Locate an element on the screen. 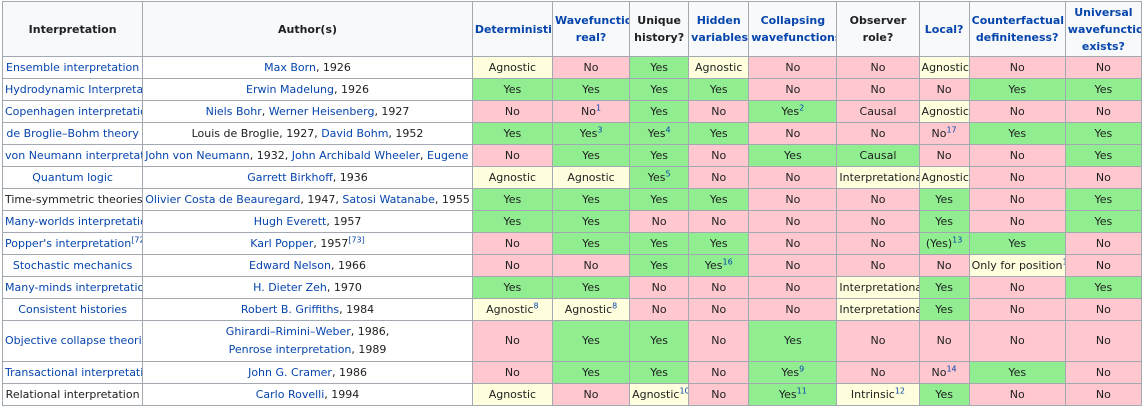 This screenshot has width=1144, height=408. author-link: [73] is located at coordinates (356, 240).